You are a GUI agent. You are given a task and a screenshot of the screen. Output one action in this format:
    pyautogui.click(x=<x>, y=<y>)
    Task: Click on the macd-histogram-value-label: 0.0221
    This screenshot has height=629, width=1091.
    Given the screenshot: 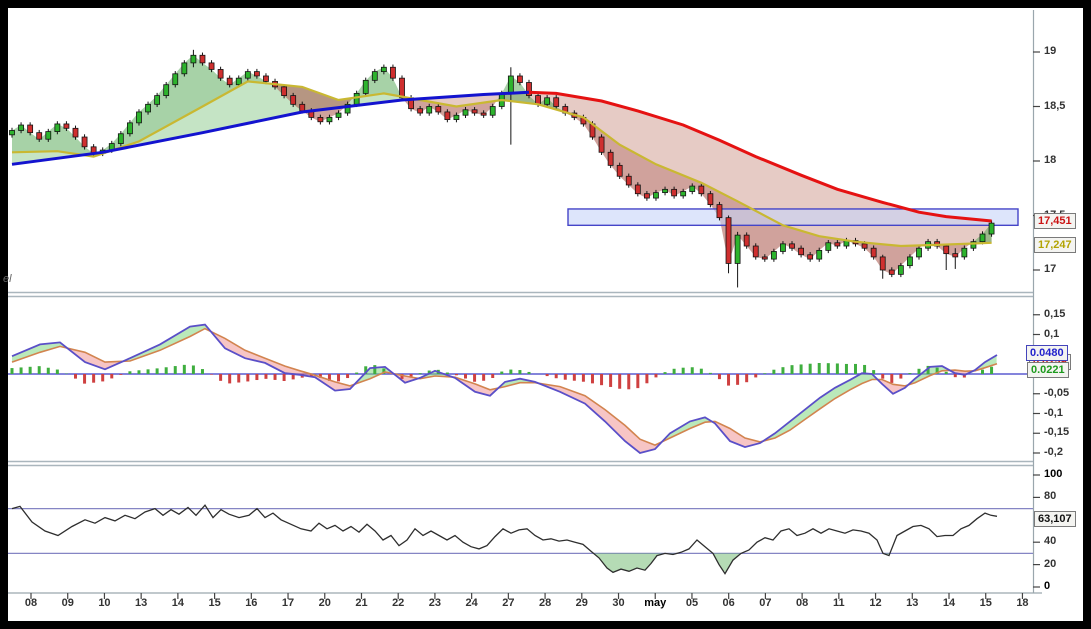 What is the action you would take?
    pyautogui.click(x=1048, y=370)
    